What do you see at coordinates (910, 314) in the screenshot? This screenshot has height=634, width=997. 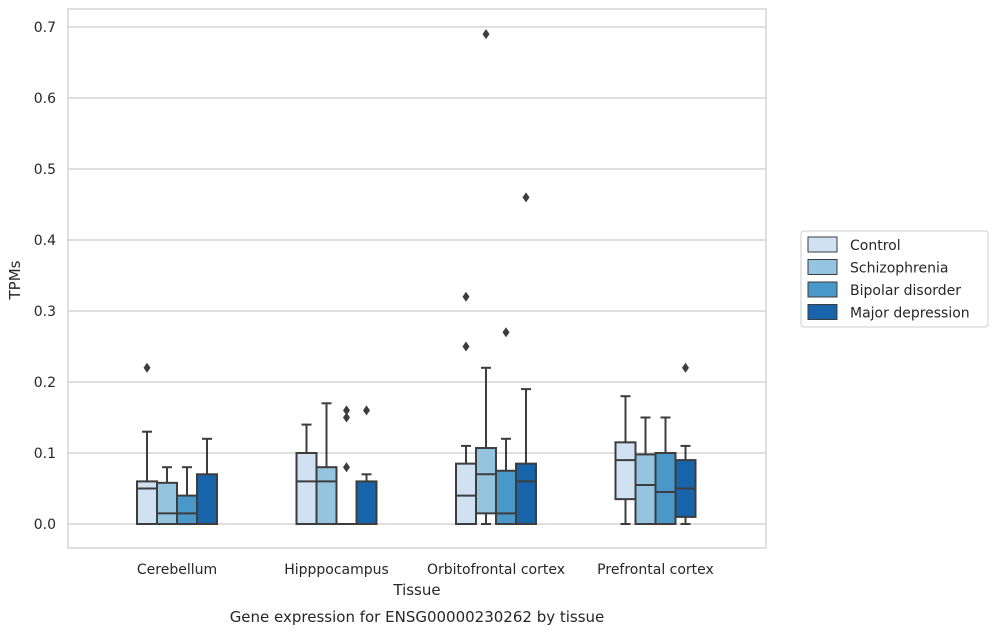 I see `legend-label: Major depression` at bounding box center [910, 314].